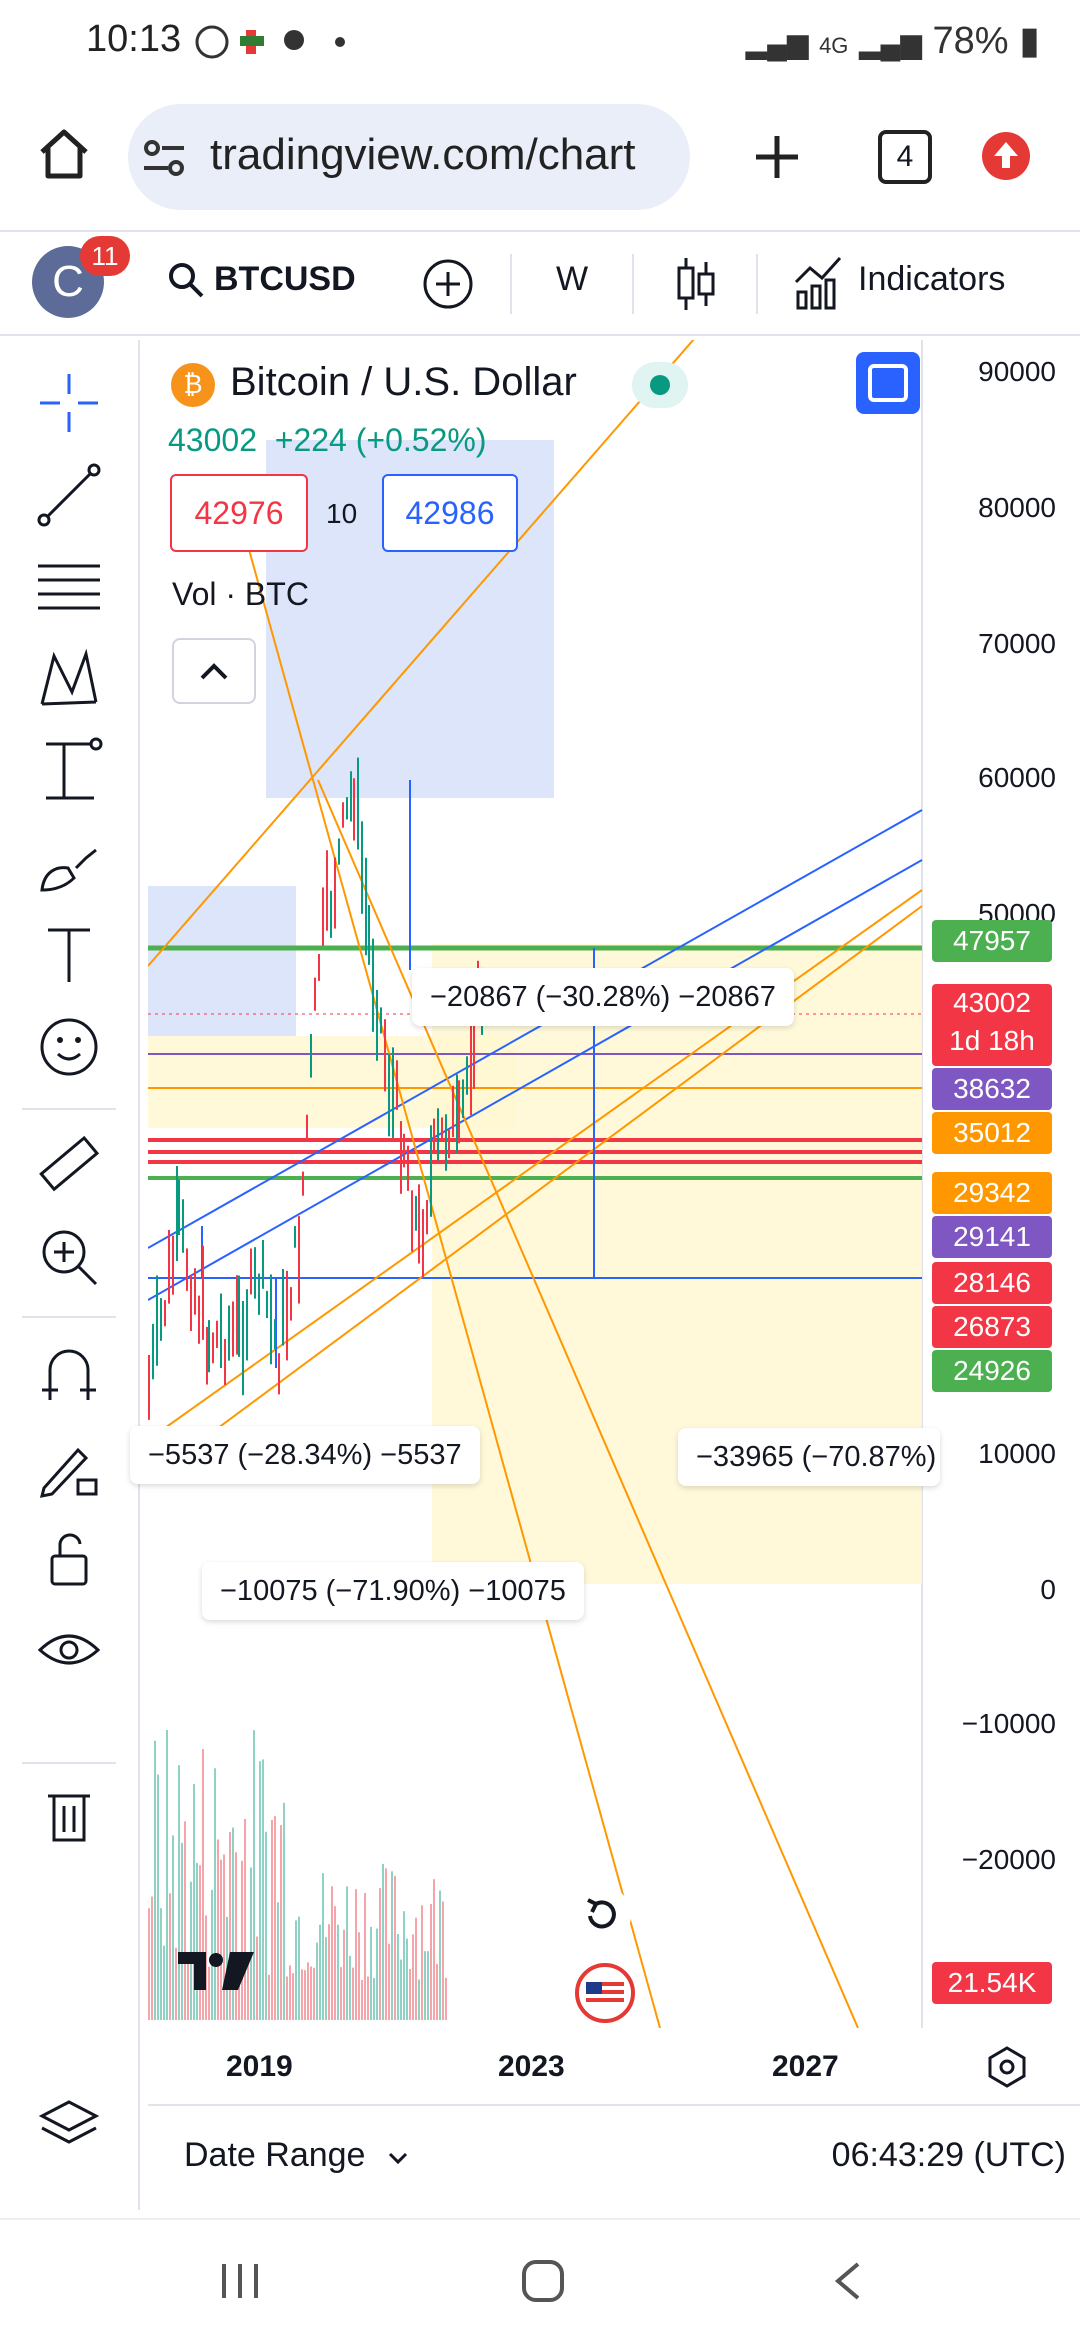  What do you see at coordinates (64, 154) in the screenshot?
I see `home-icon` at bounding box center [64, 154].